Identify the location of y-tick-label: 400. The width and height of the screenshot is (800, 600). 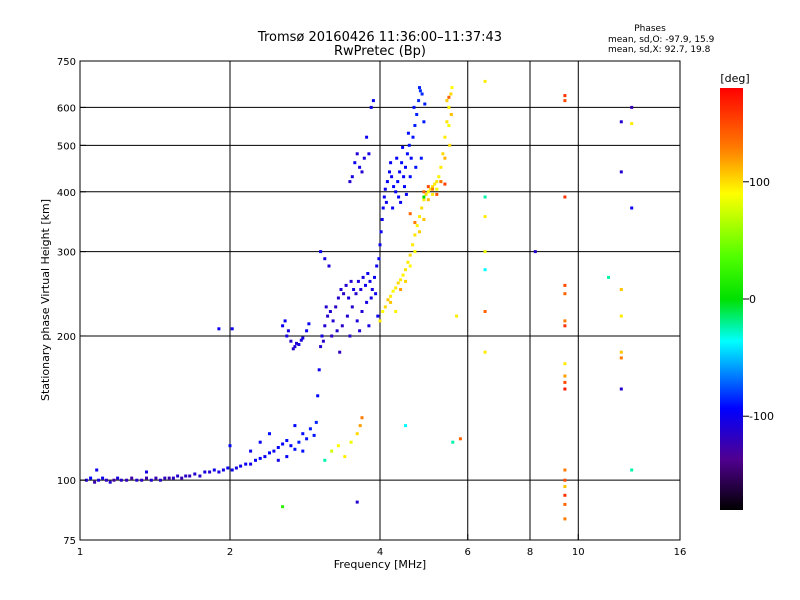
(66, 193).